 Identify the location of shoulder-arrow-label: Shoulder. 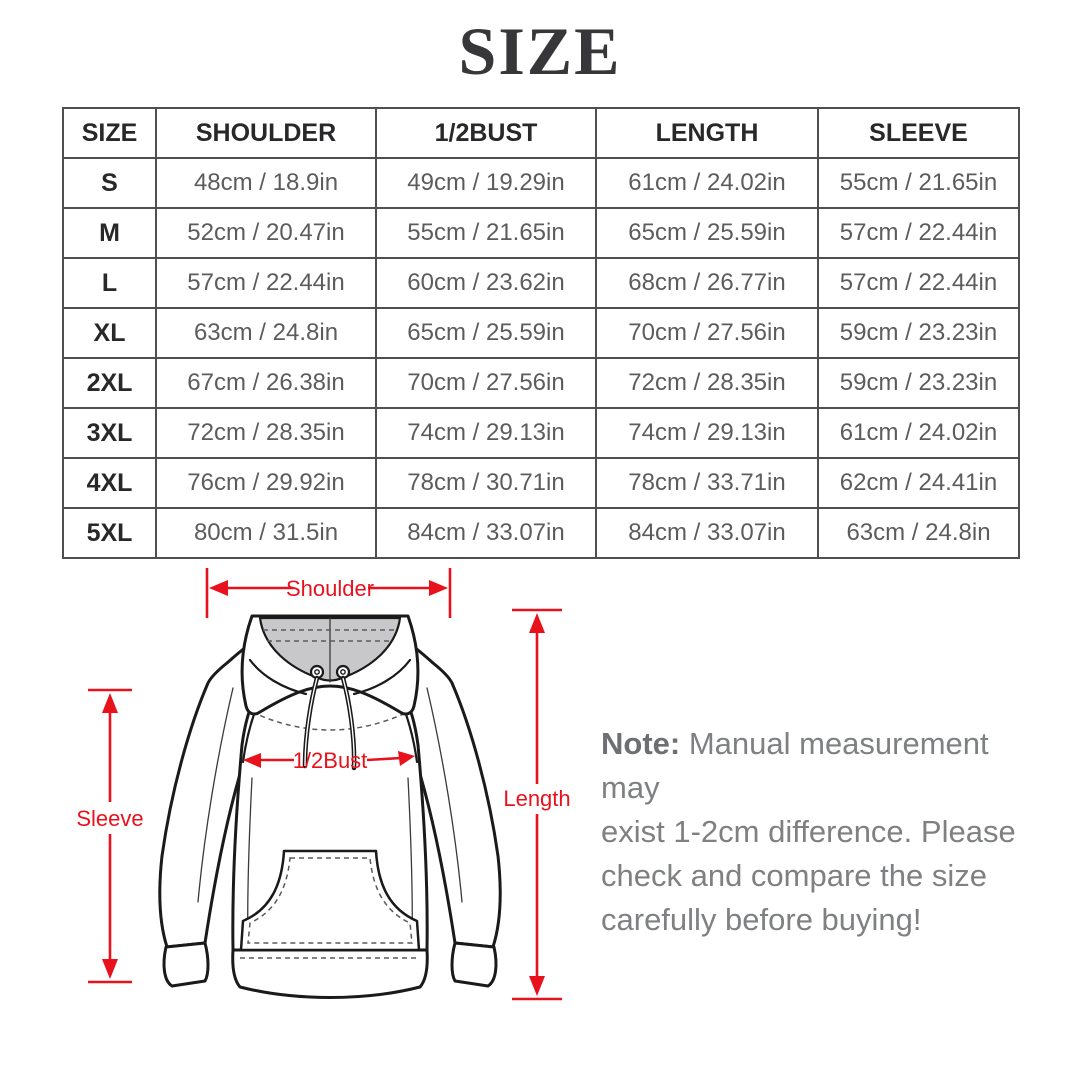
(330, 588).